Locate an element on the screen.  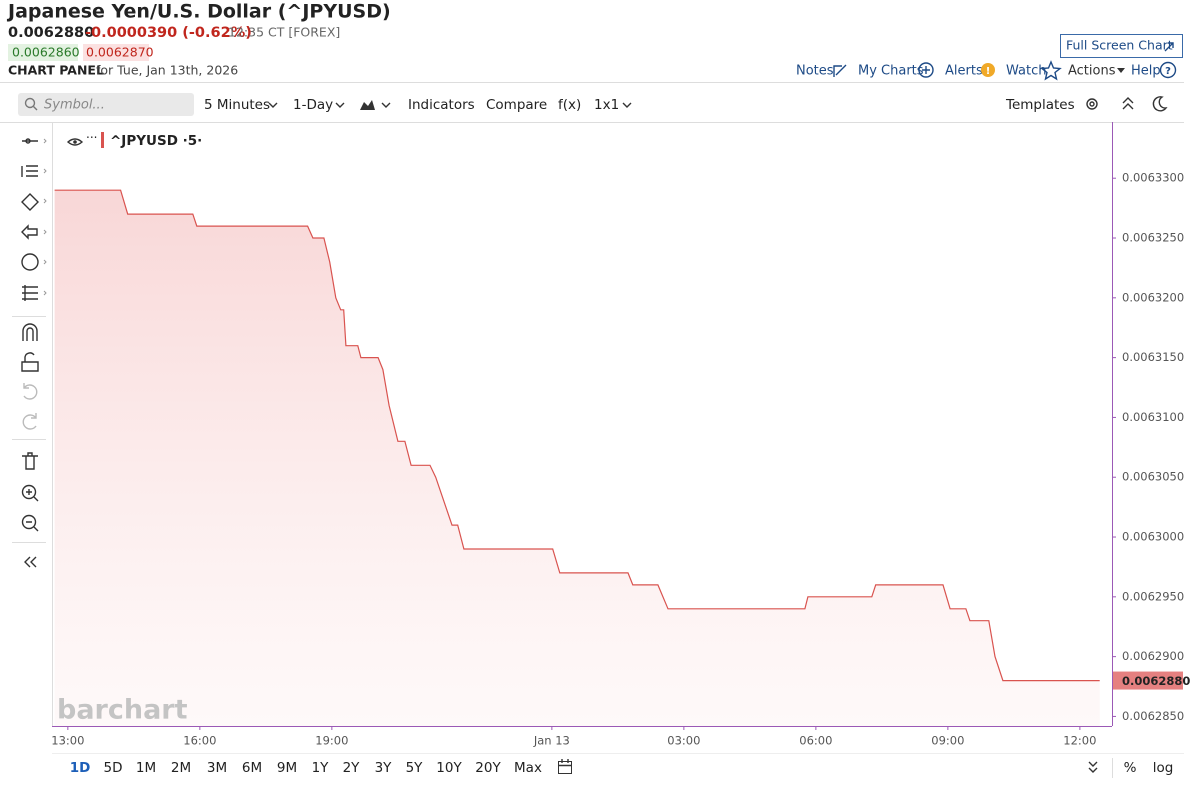
full-screen-icon is located at coordinates (1169, 47).